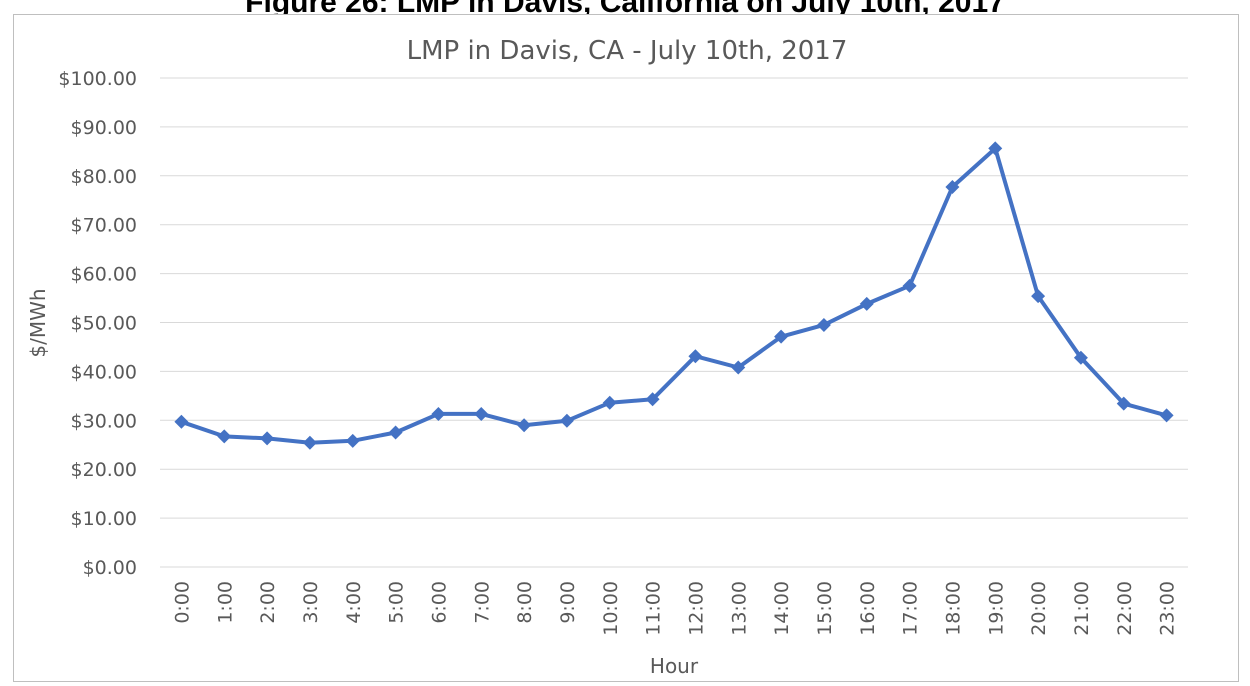  What do you see at coordinates (568, 602) in the screenshot?
I see `x-tick-label: 9:00` at bounding box center [568, 602].